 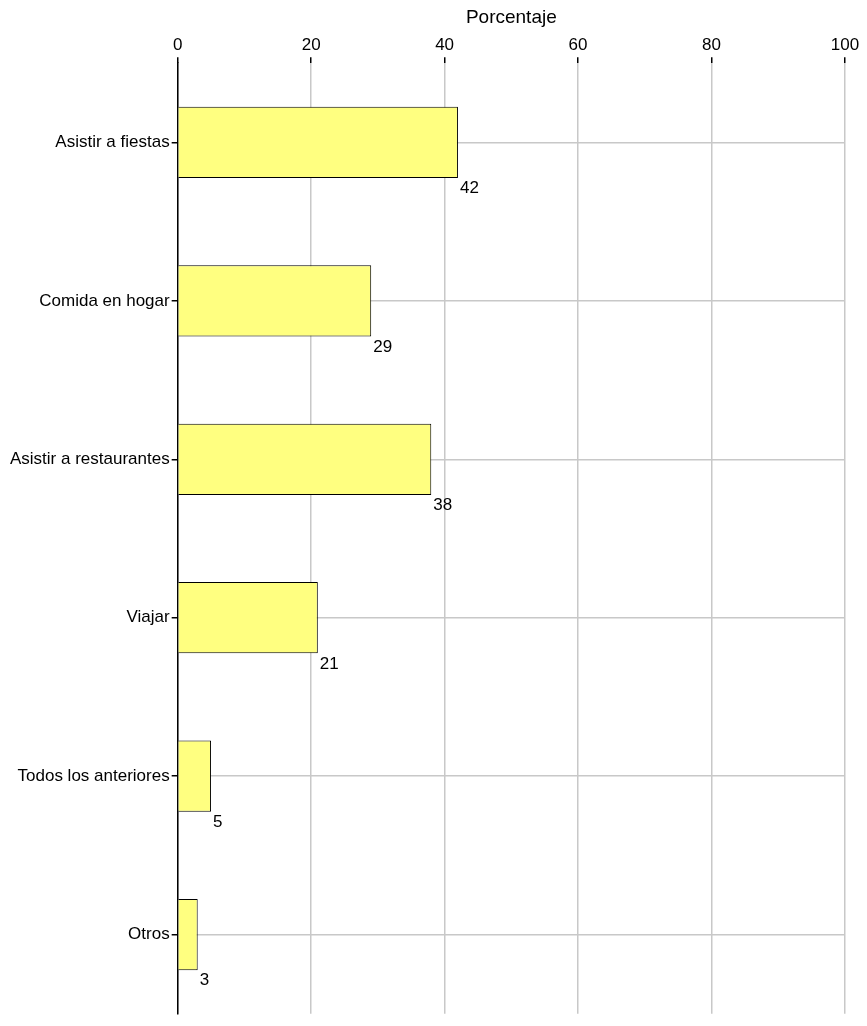 What do you see at coordinates (329, 663) in the screenshot?
I see `data-label: 21` at bounding box center [329, 663].